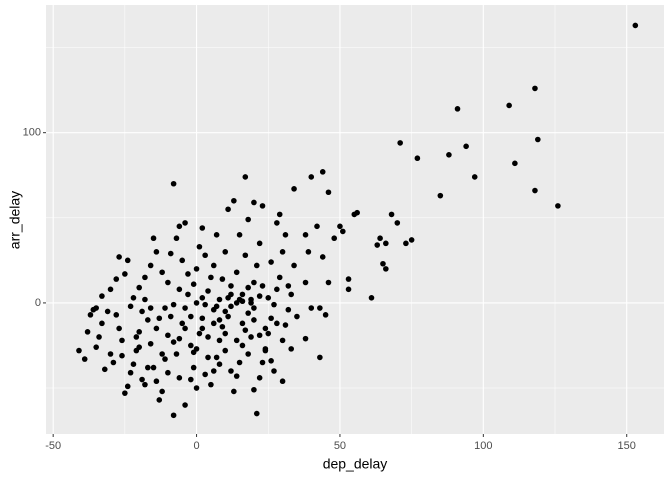 This screenshot has height=485, width=672. Describe the element at coordinates (340, 446) in the screenshot. I see `x-tick-label: 50` at that location.